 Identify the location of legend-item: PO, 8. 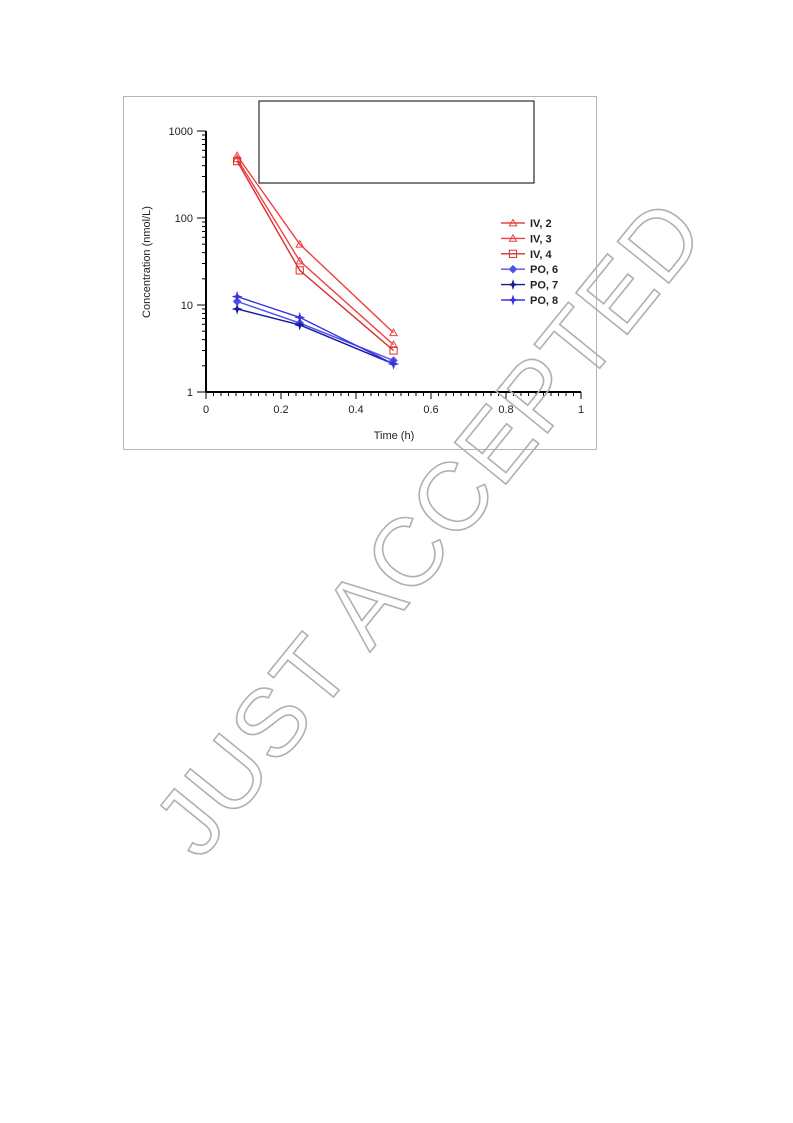
(529, 300).